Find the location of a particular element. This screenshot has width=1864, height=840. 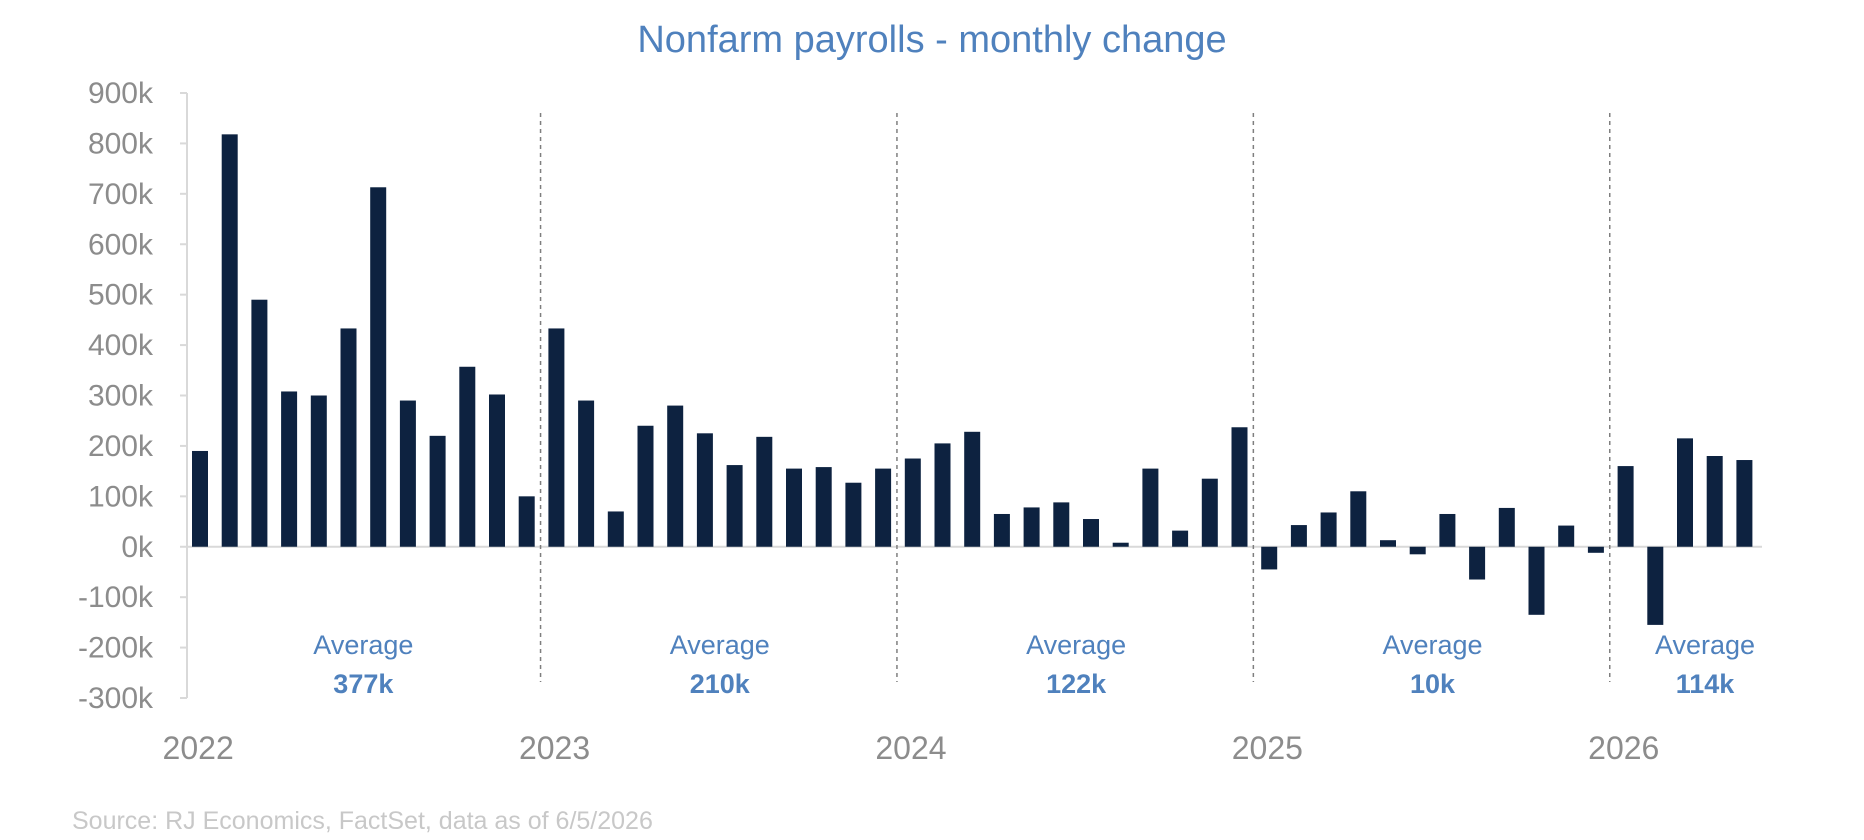

chart-title: Nonfarm payrolls - monthly change is located at coordinates (931, 40).